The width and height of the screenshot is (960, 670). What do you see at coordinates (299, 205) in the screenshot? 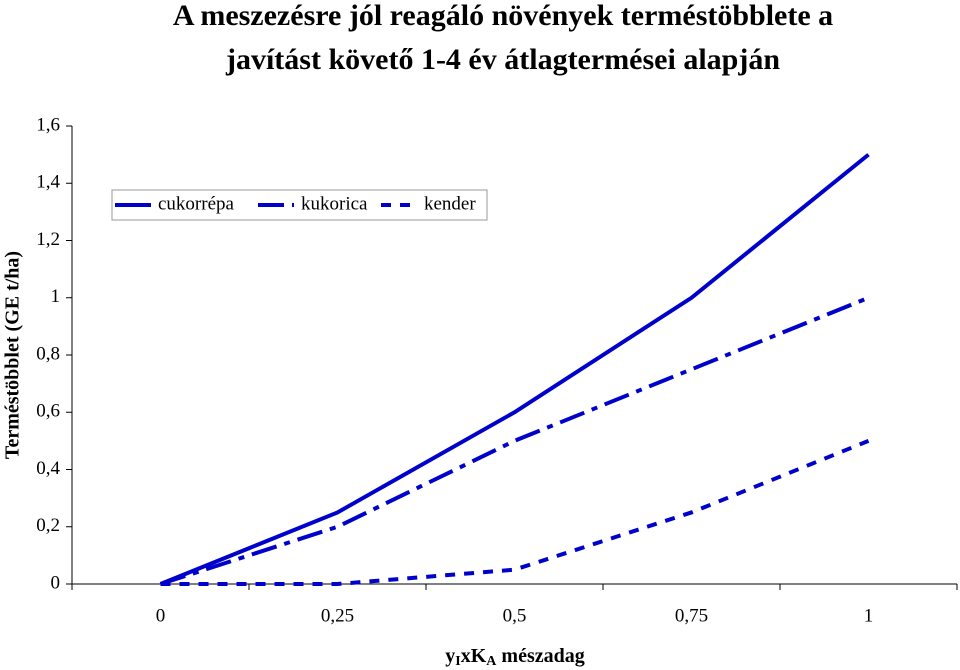
I see `legend-box` at bounding box center [299, 205].